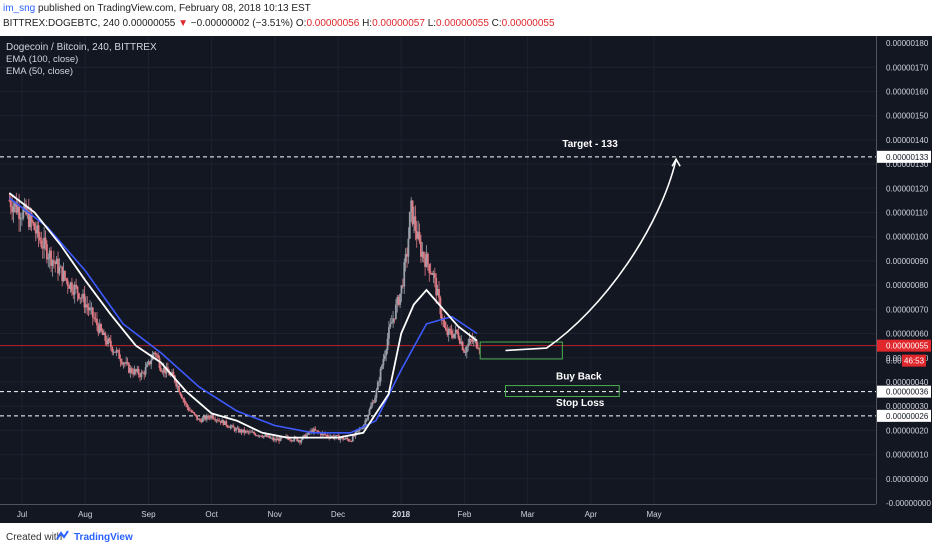  What do you see at coordinates (338, 514) in the screenshot?
I see `time-tick-label: Dec` at bounding box center [338, 514].